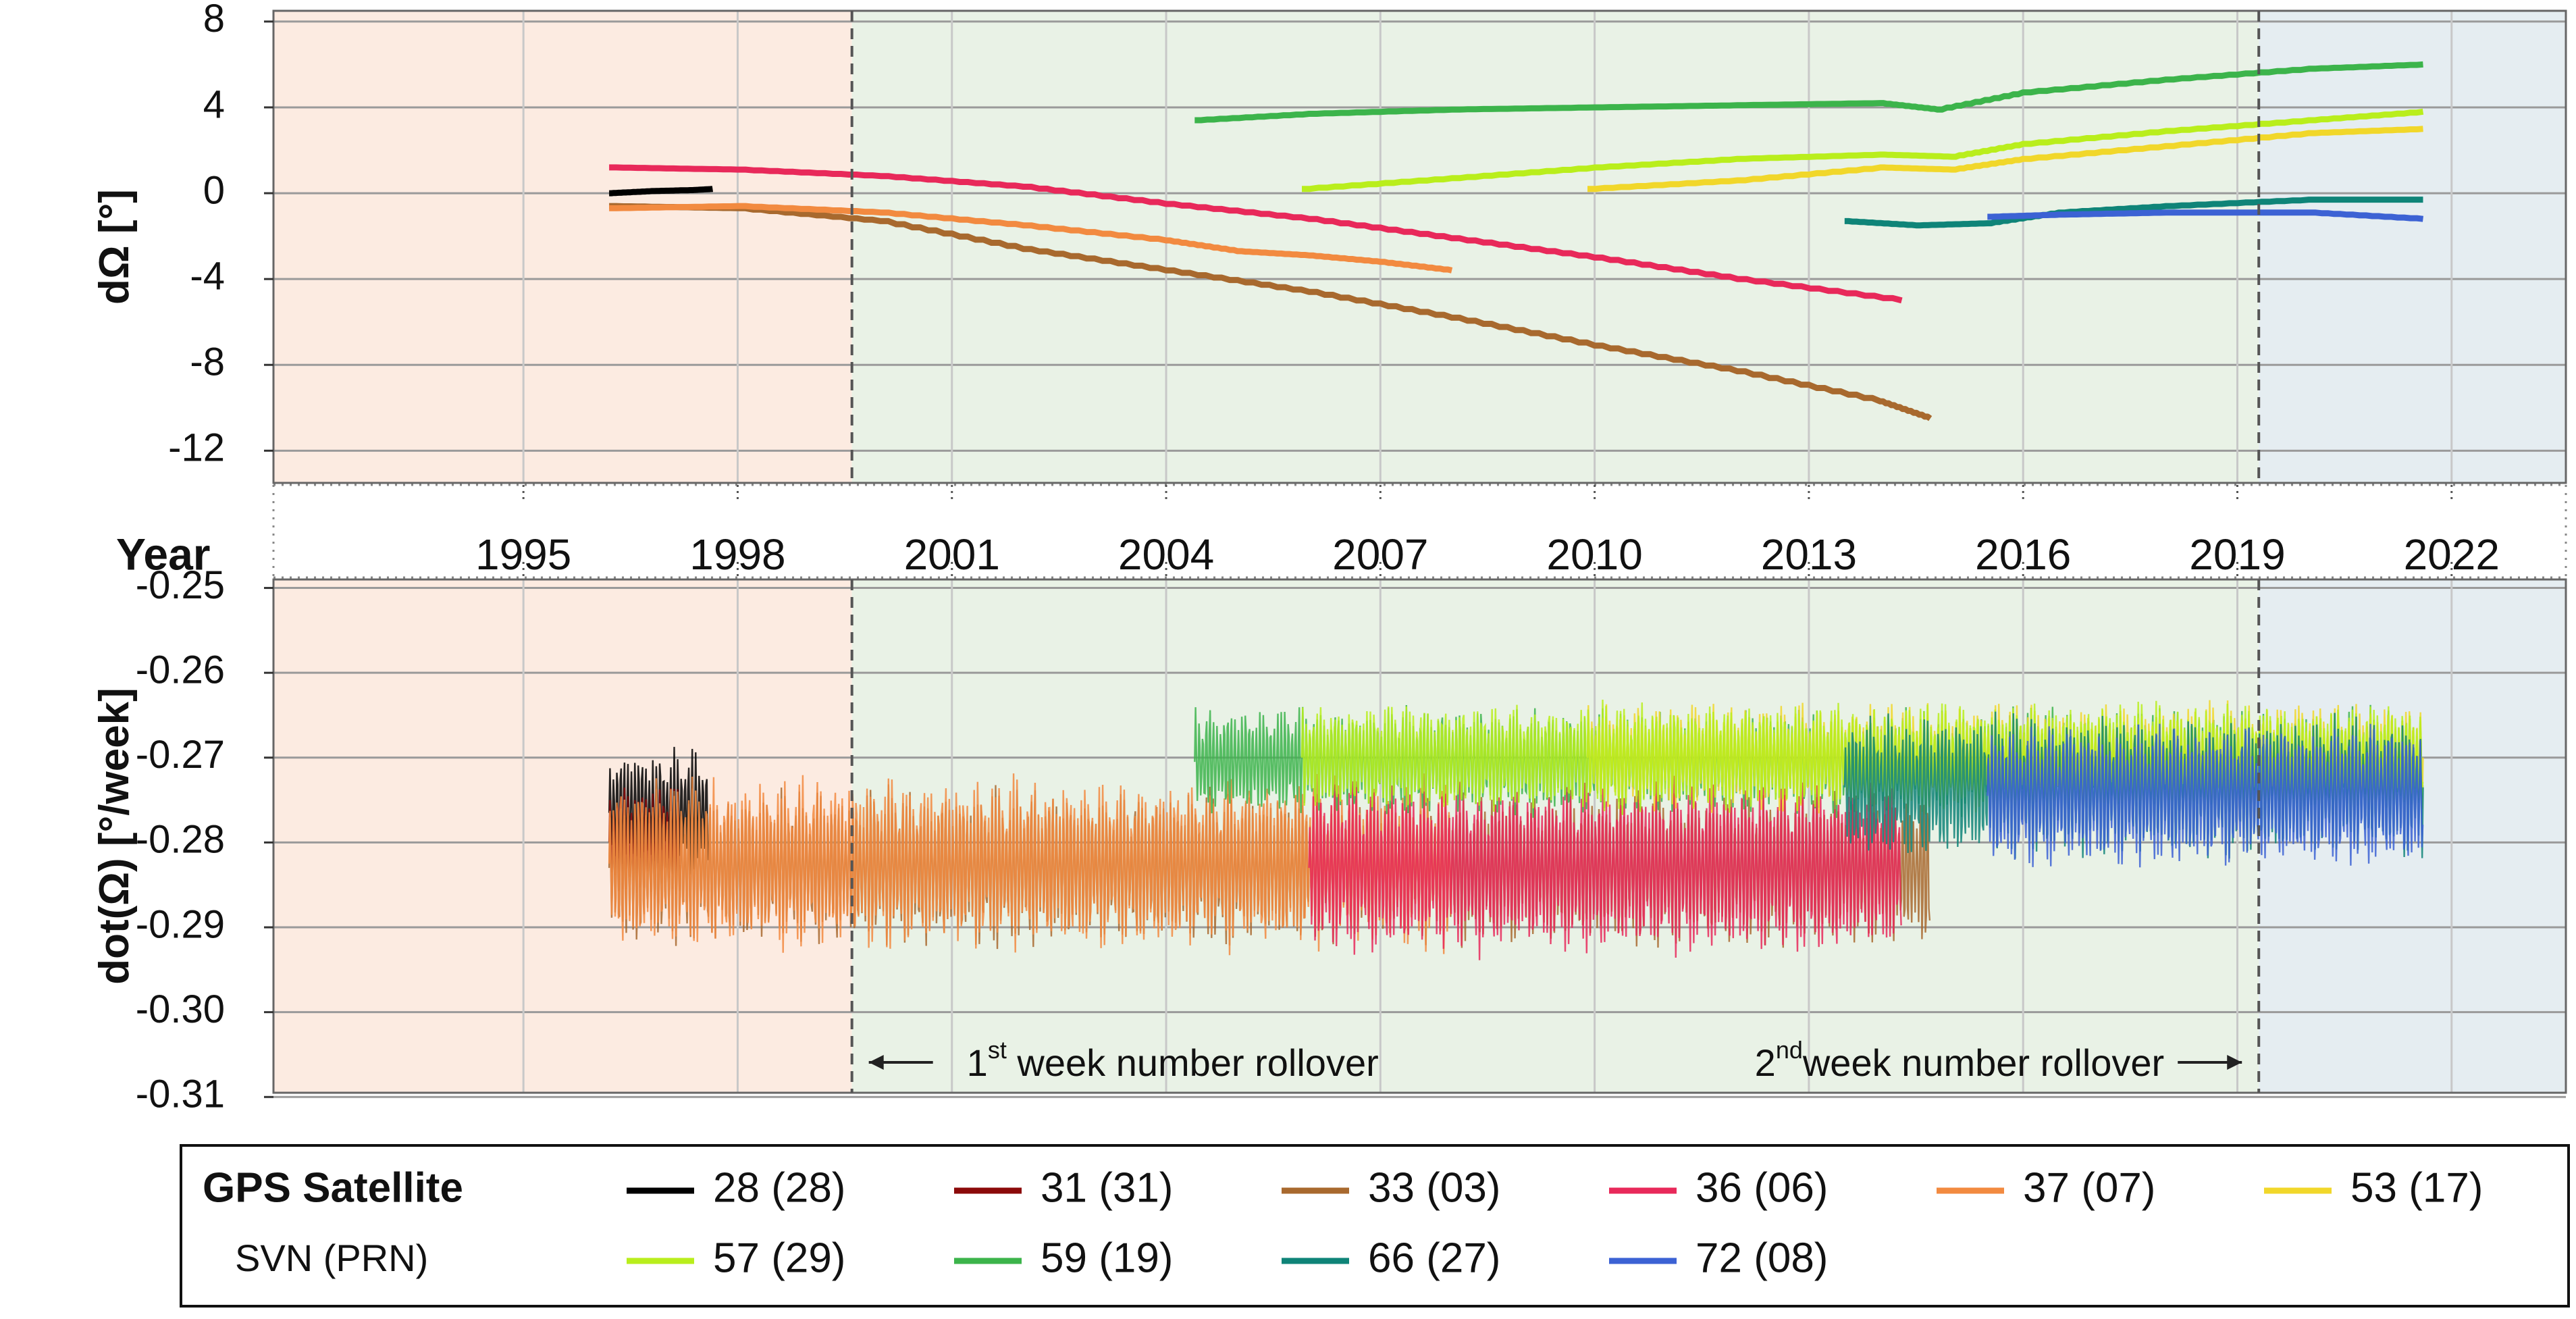 The width and height of the screenshot is (2576, 1319). Describe the element at coordinates (196, 448) in the screenshot. I see `y-tick-label: -12` at that location.